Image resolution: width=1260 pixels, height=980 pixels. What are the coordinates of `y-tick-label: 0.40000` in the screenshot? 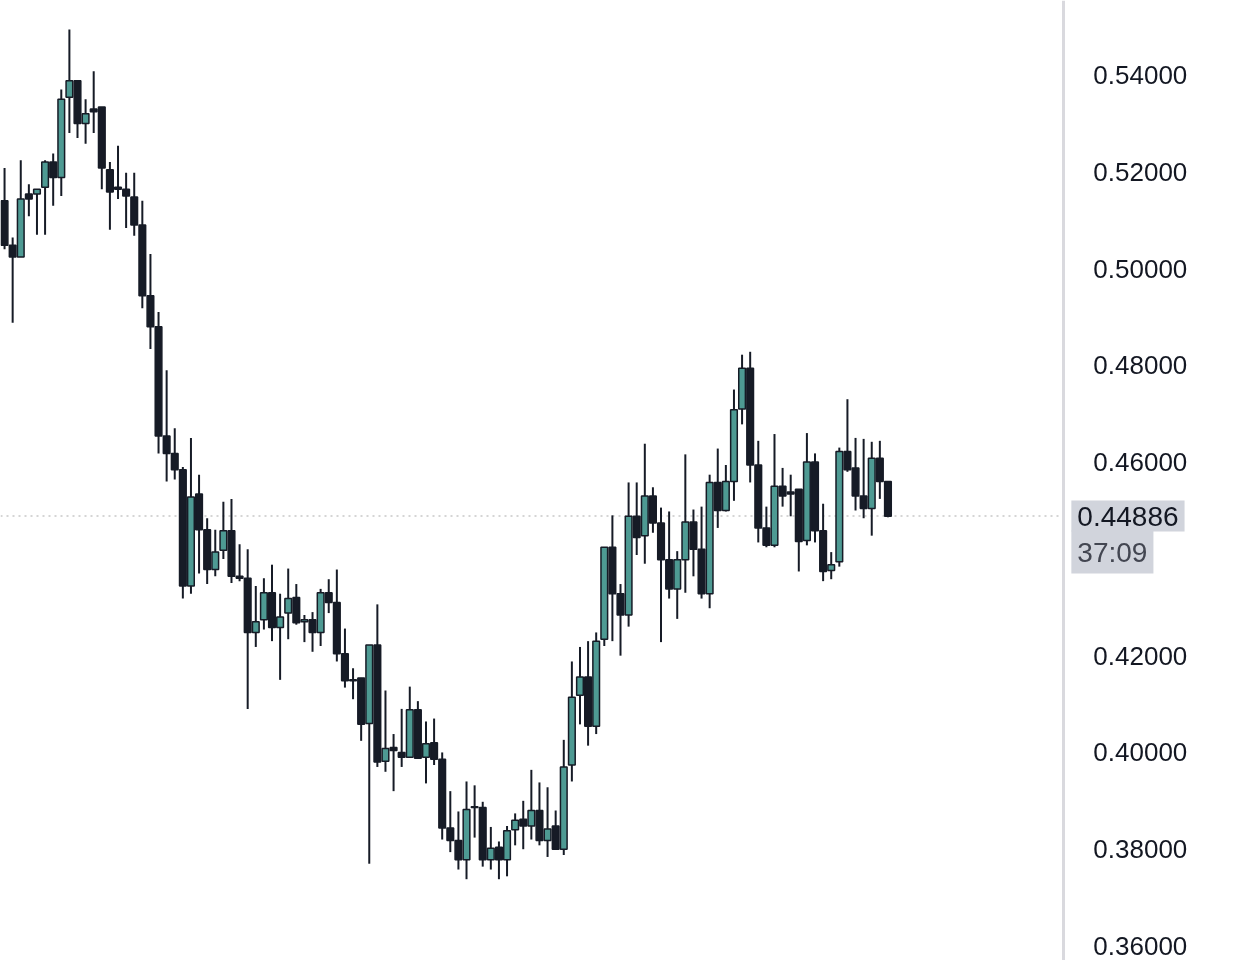 It's located at (1140, 752).